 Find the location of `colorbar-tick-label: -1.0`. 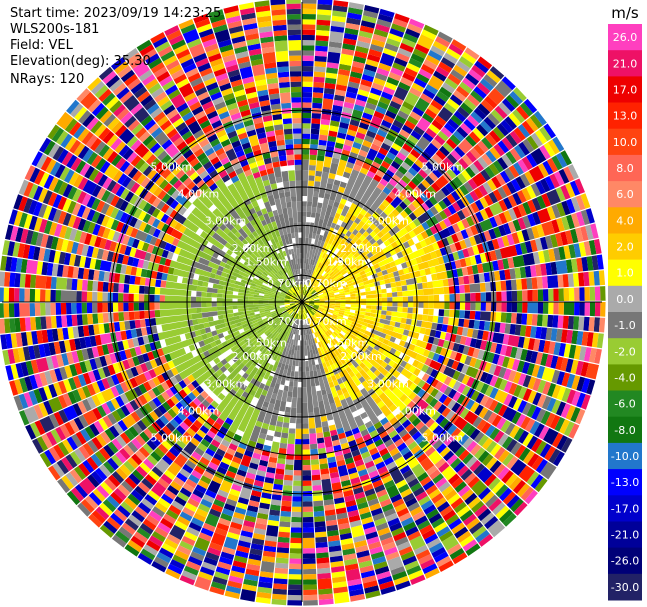

colorbar-tick-label: -1.0 is located at coordinates (624, 325).